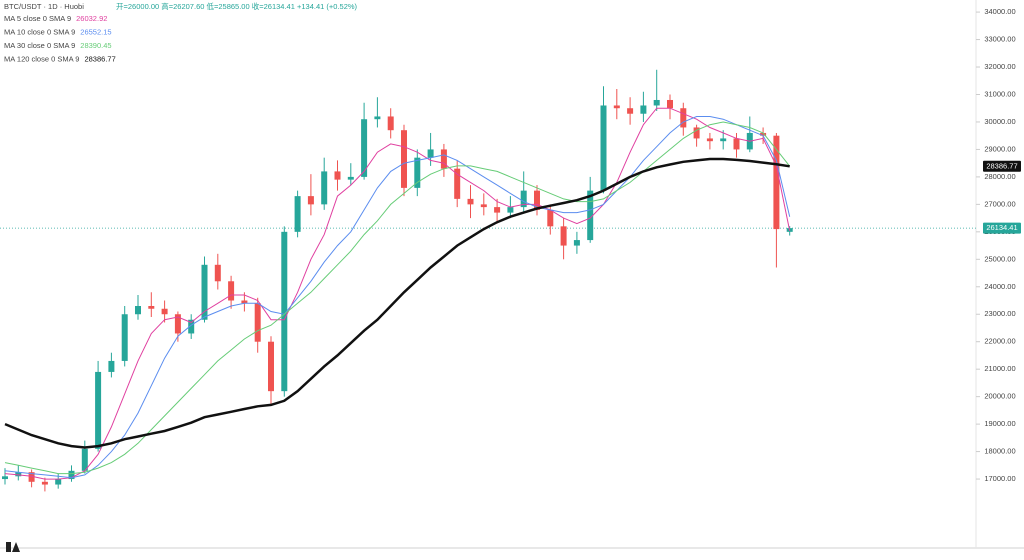 The width and height of the screenshot is (1024, 560). Describe the element at coordinates (99, 58) in the screenshot. I see `legend-value: 28386.77` at that location.